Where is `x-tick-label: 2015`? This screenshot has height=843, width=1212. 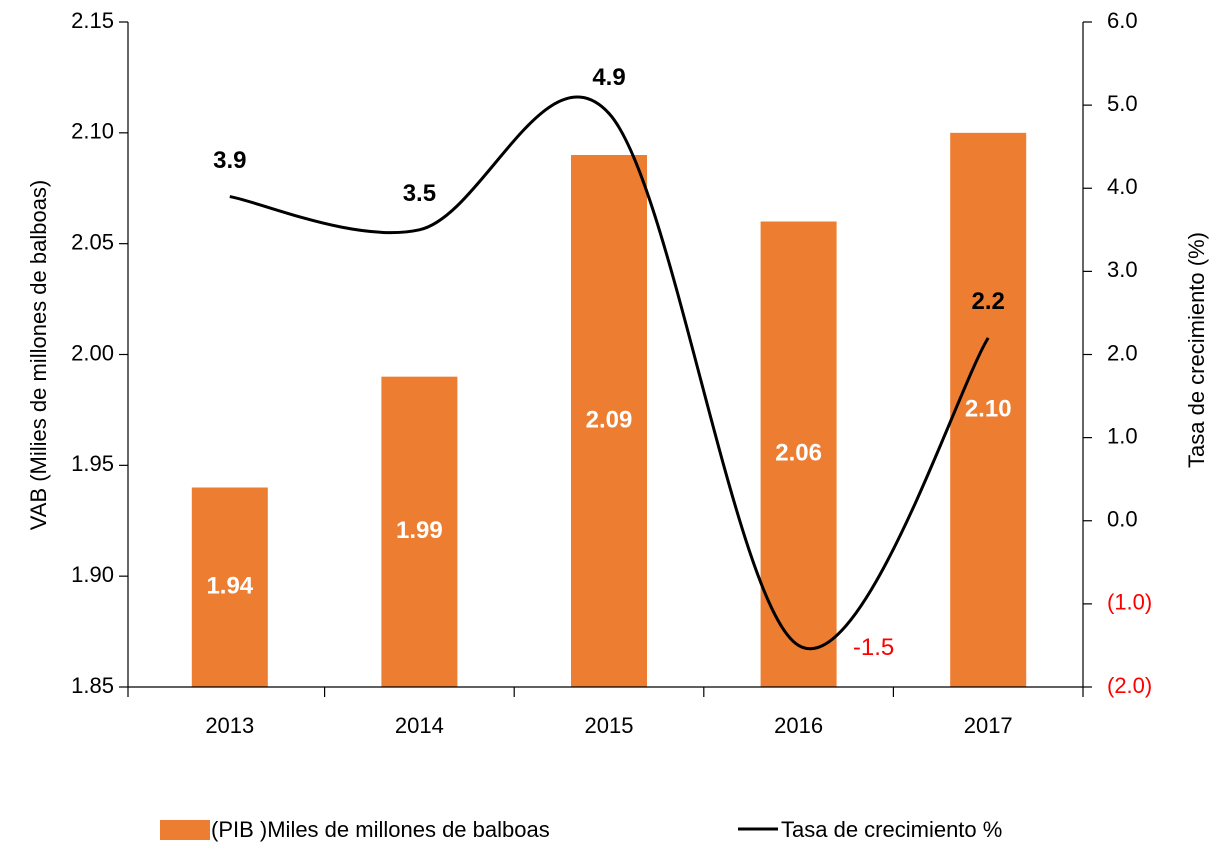 x-tick-label: 2015 is located at coordinates (609, 725).